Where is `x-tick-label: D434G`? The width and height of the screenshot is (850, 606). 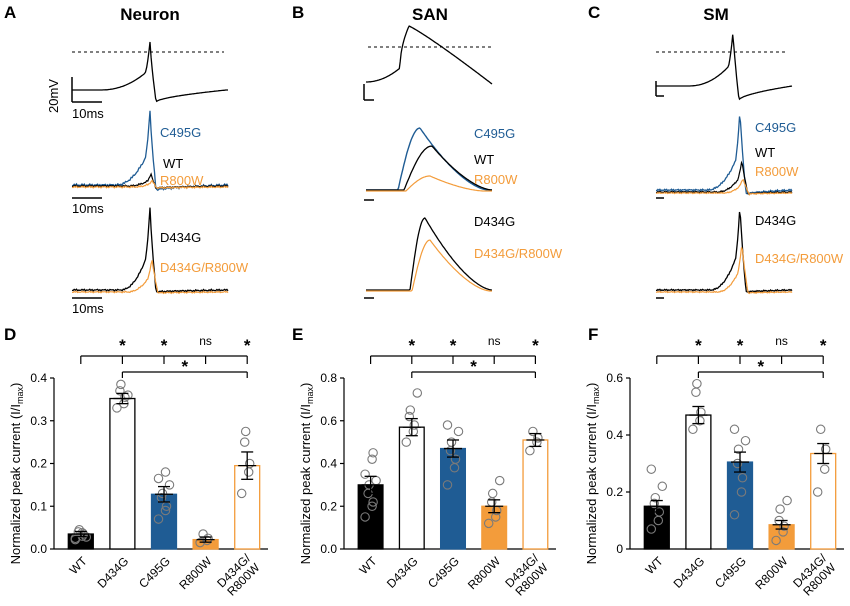
x-tick-label: D434G is located at coordinates (402, 572).